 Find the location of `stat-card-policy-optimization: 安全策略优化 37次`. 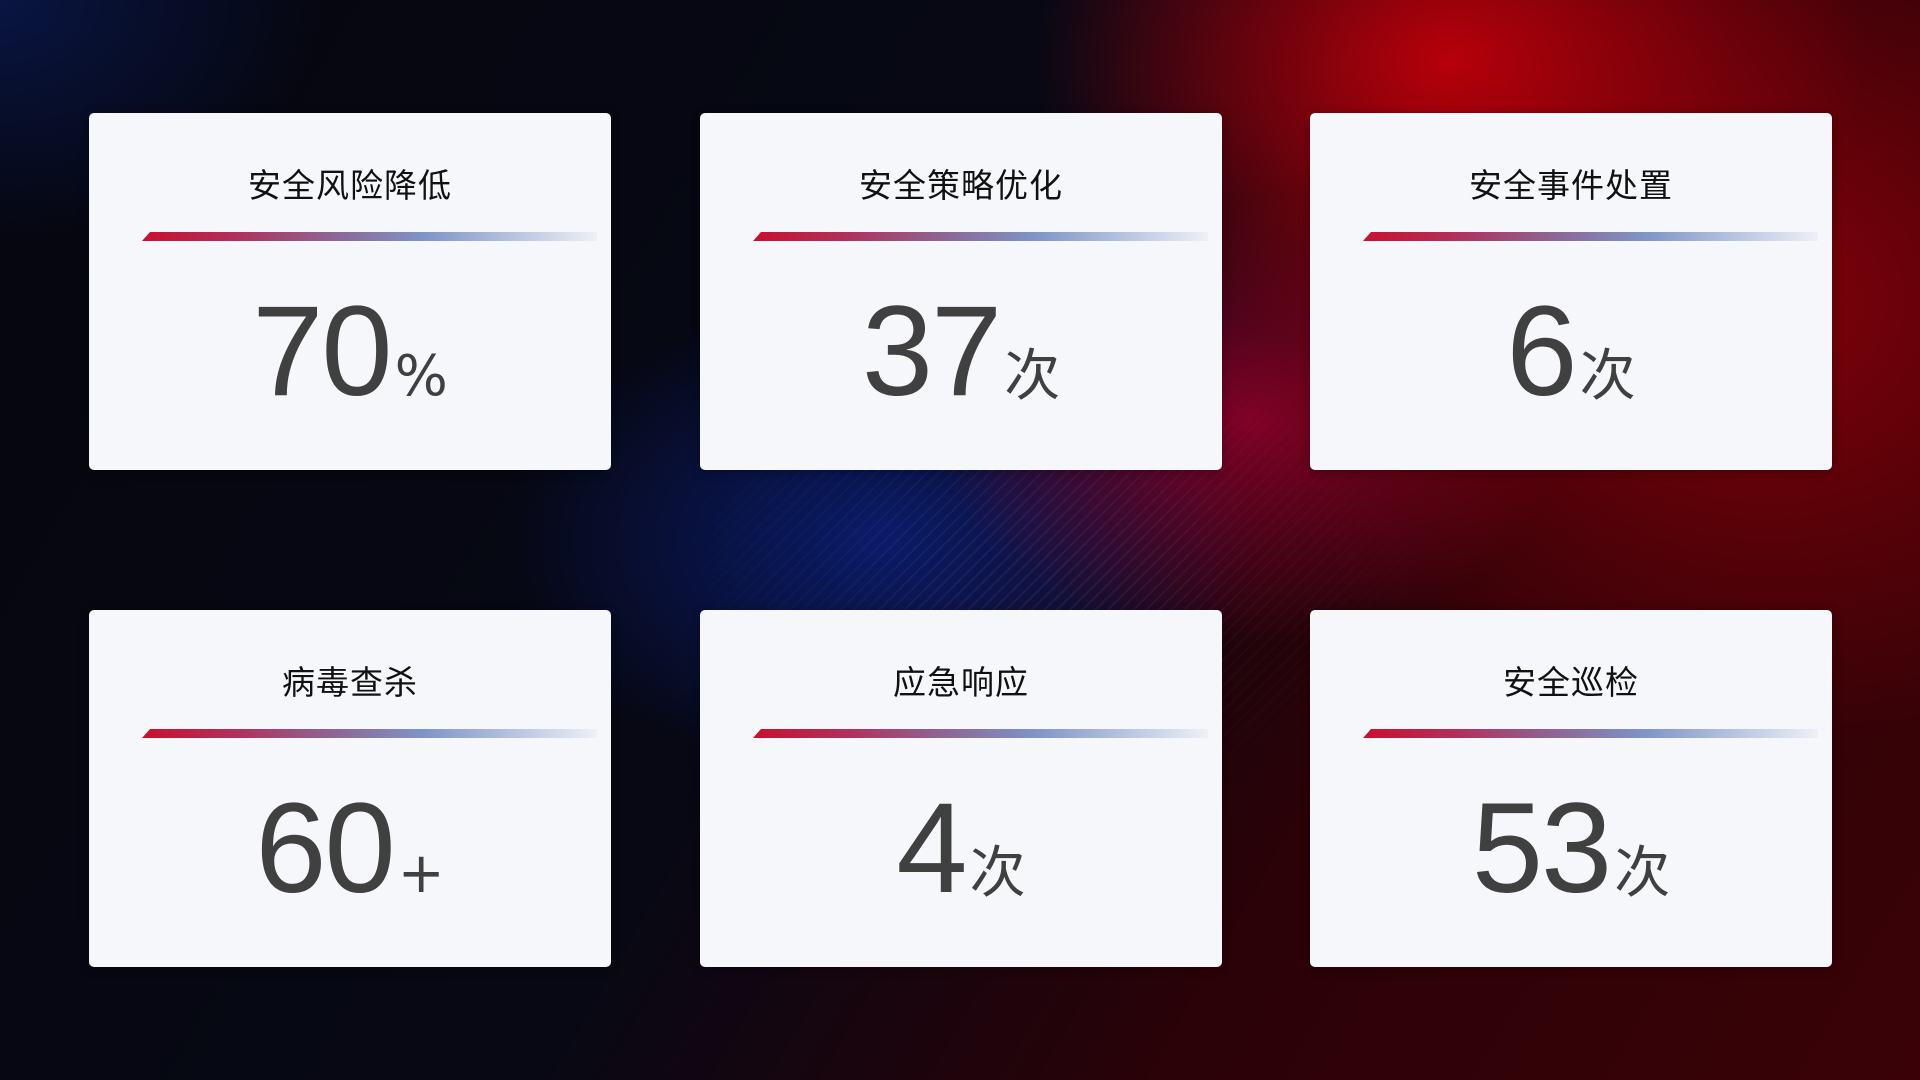

stat-card-policy-optimization: 安全策略优化 37次 is located at coordinates (961, 291).